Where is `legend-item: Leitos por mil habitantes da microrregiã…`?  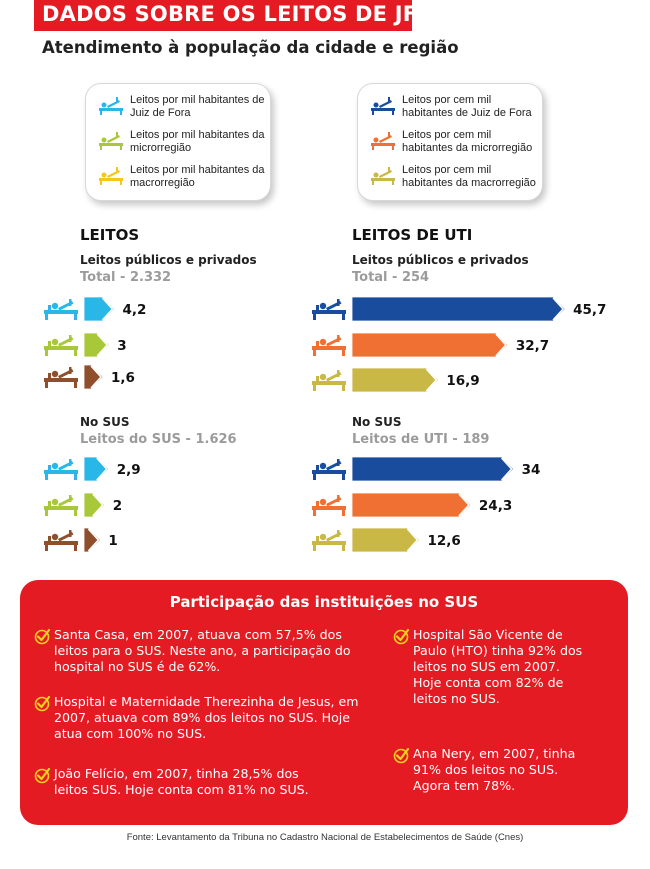 legend-item: Leitos por mil habitantes da microrregiã… is located at coordinates (182, 142).